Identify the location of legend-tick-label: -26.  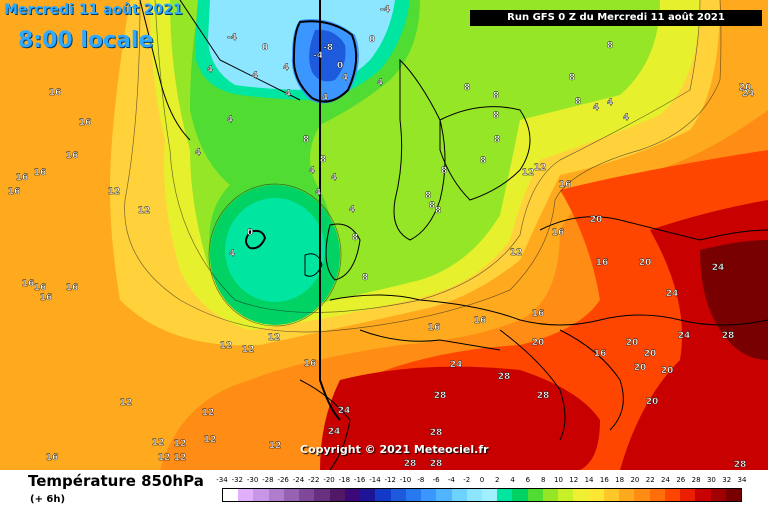
(283, 480).